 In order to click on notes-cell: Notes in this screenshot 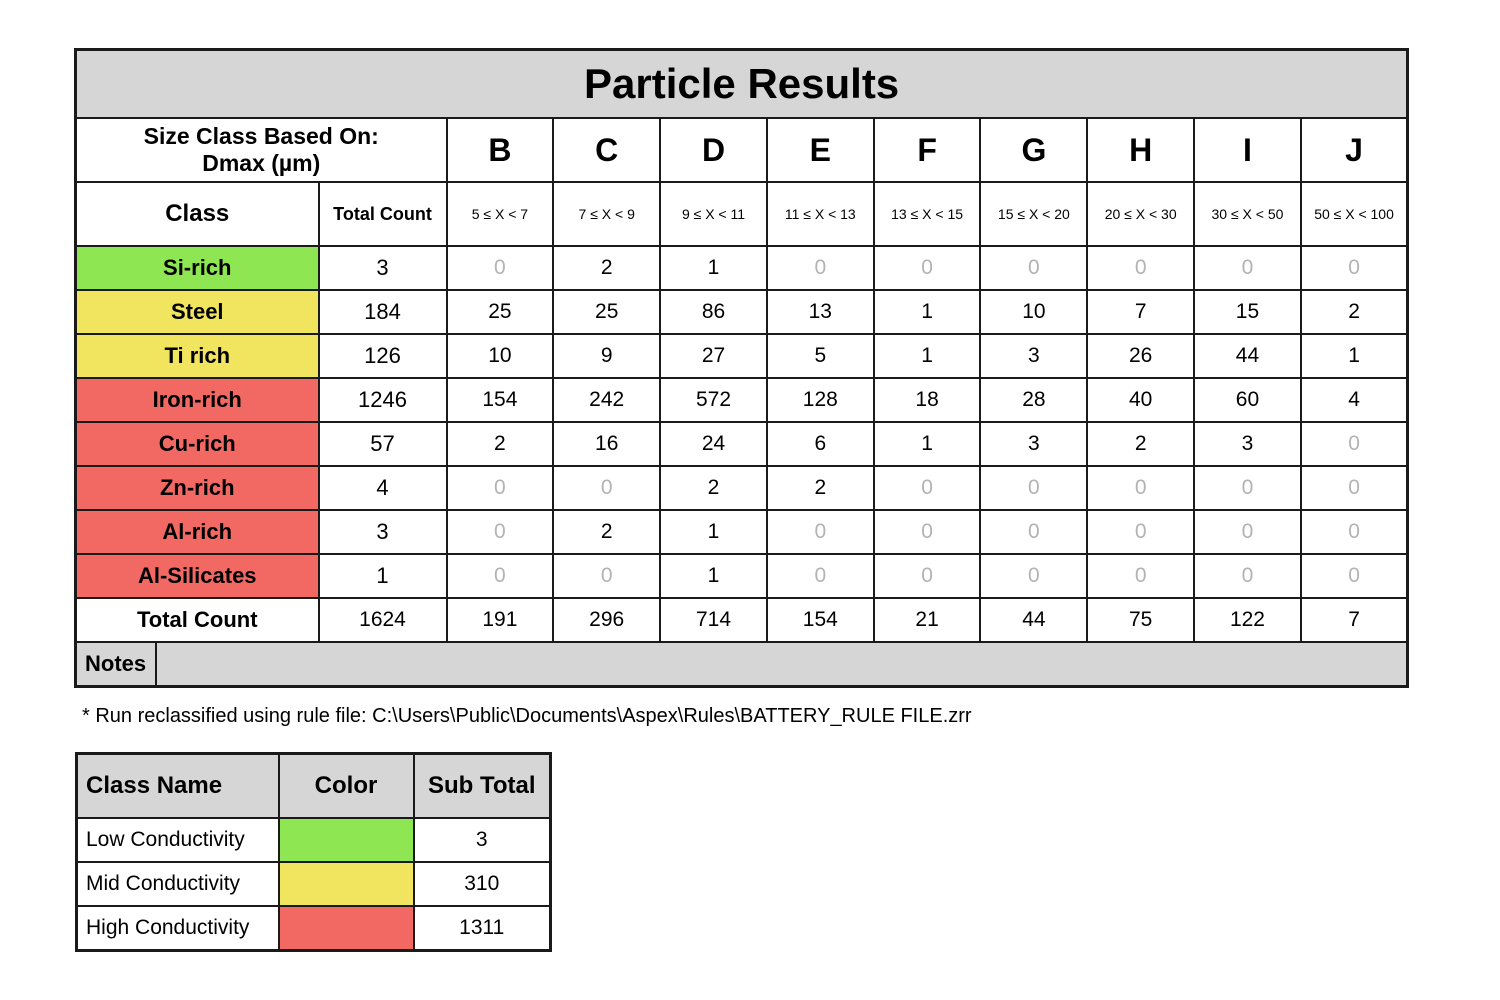, I will do `click(741, 664)`.